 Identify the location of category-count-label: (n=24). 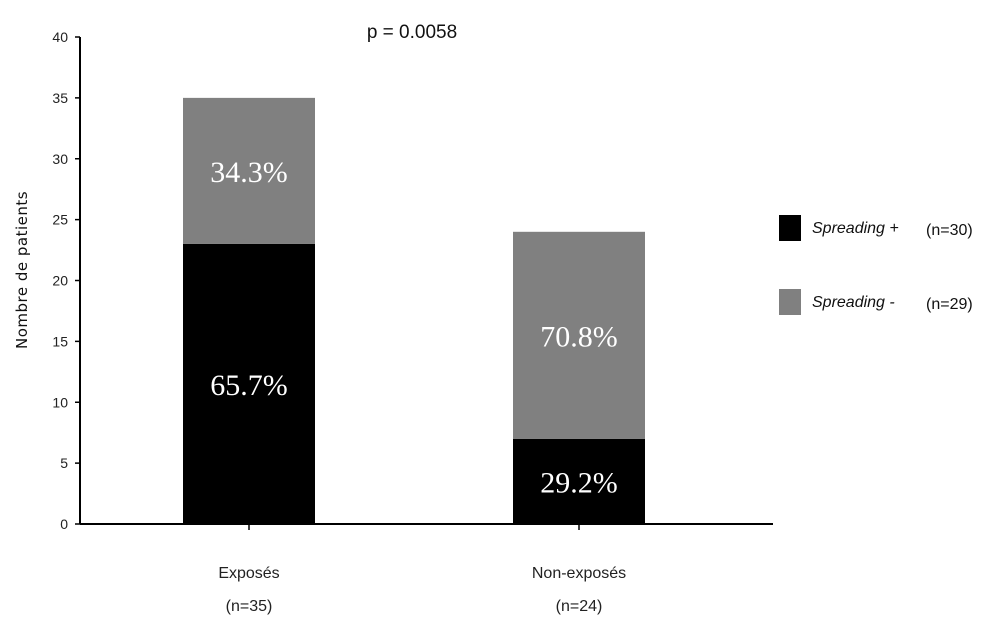
(579, 606).